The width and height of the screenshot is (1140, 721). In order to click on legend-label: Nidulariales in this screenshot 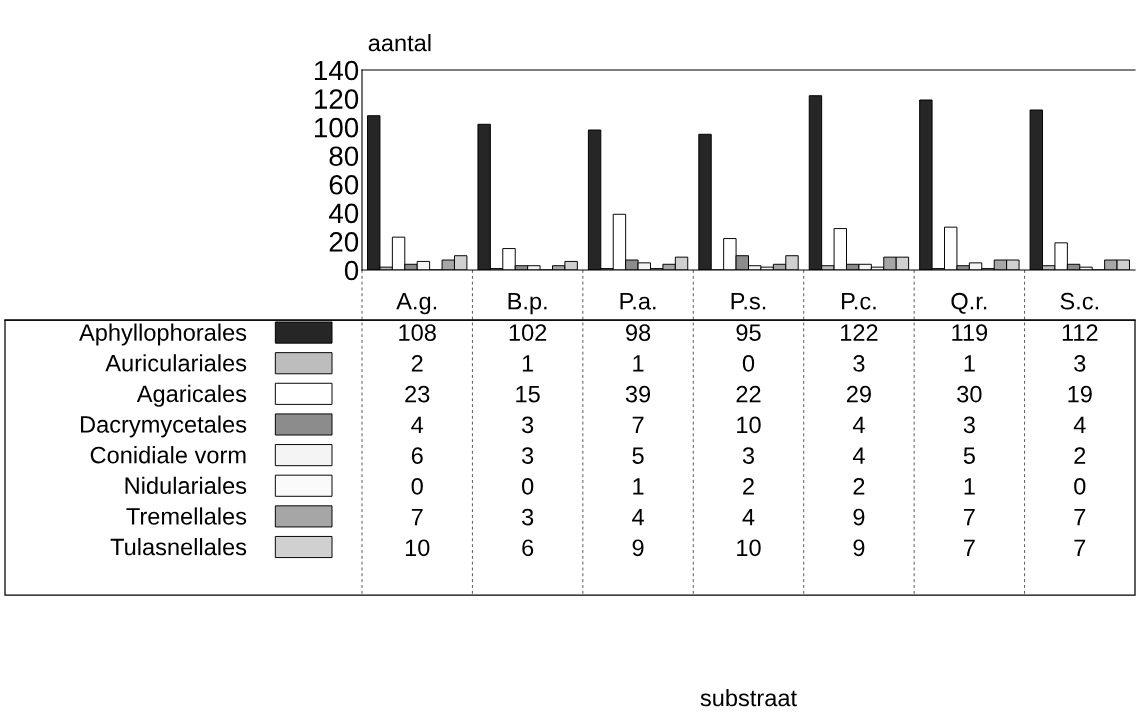, I will do `click(186, 485)`.